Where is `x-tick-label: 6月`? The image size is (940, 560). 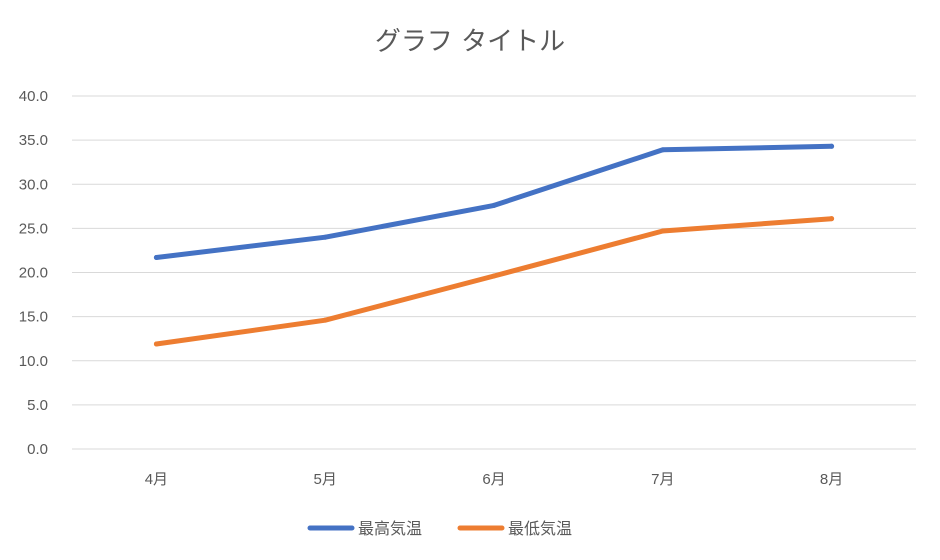 x-tick-label: 6月 is located at coordinates (493, 479).